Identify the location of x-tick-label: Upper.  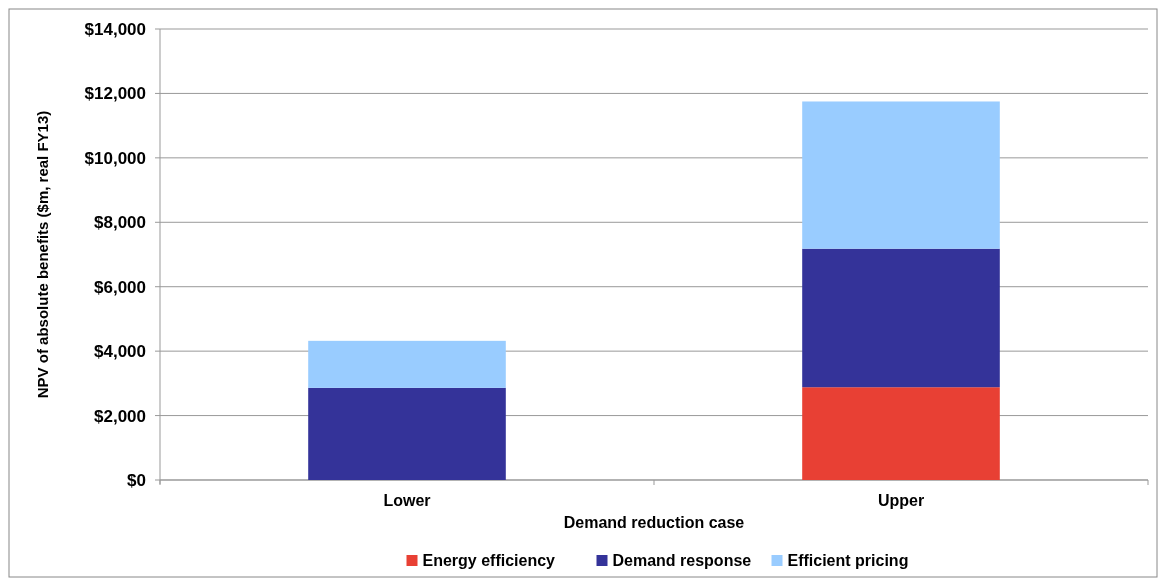
(901, 500).